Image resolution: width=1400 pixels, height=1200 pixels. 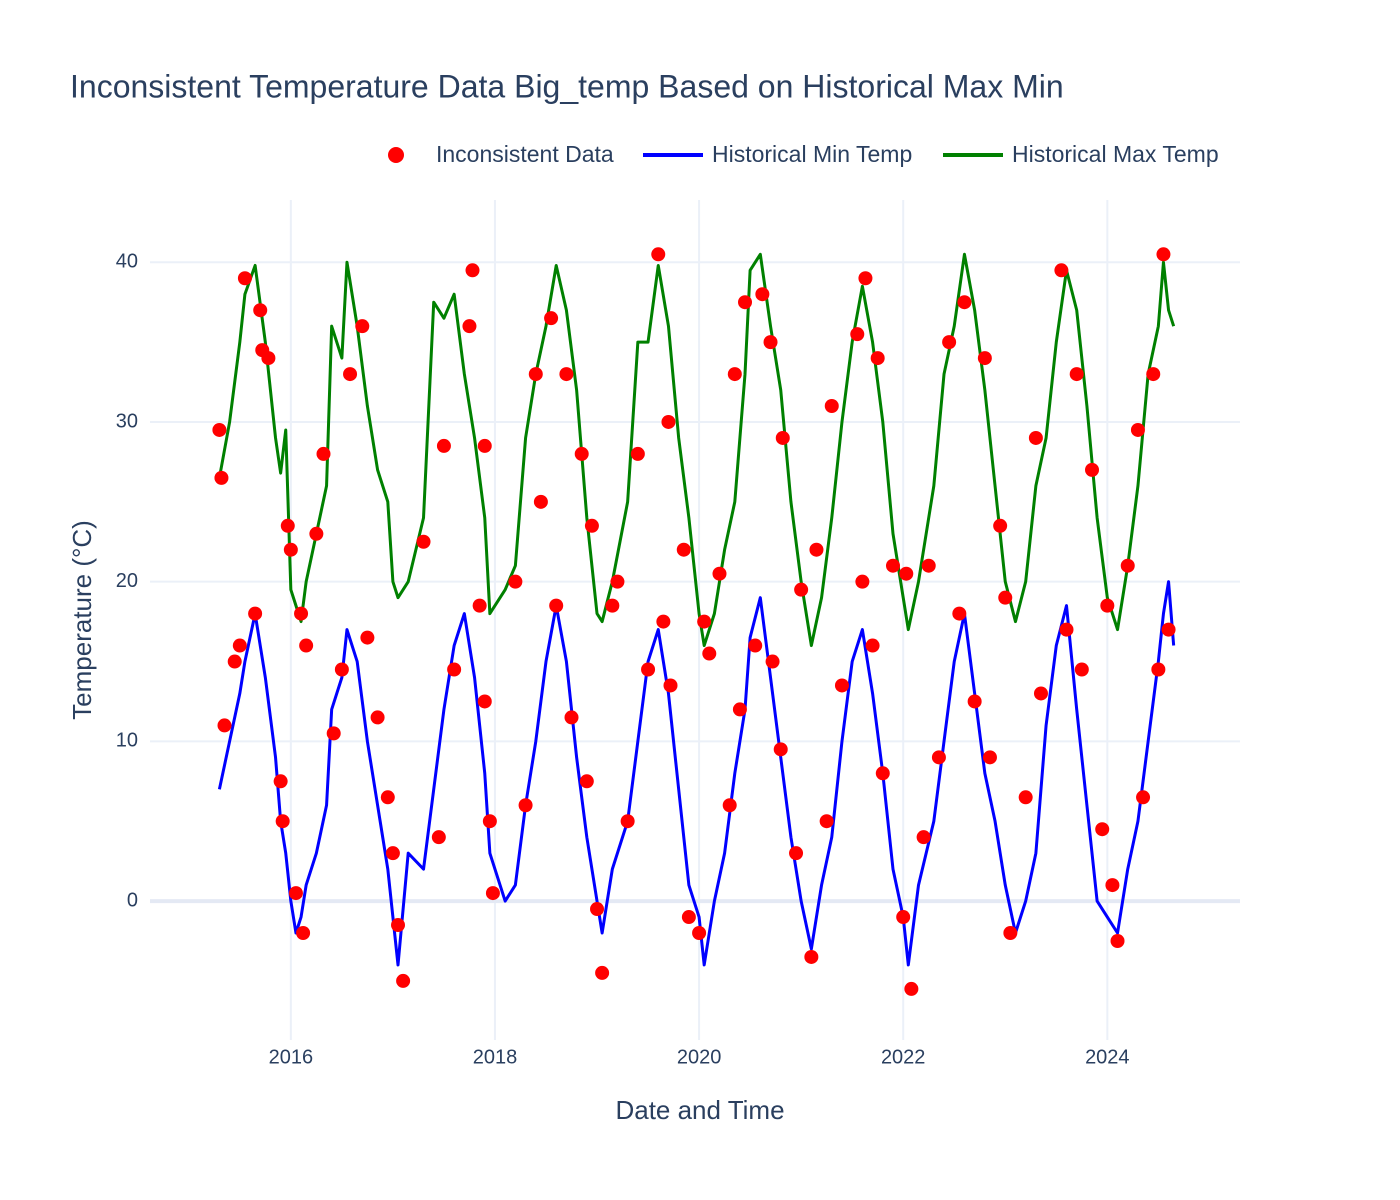 I want to click on x-tick-label: 2020, so click(x=699, y=1057).